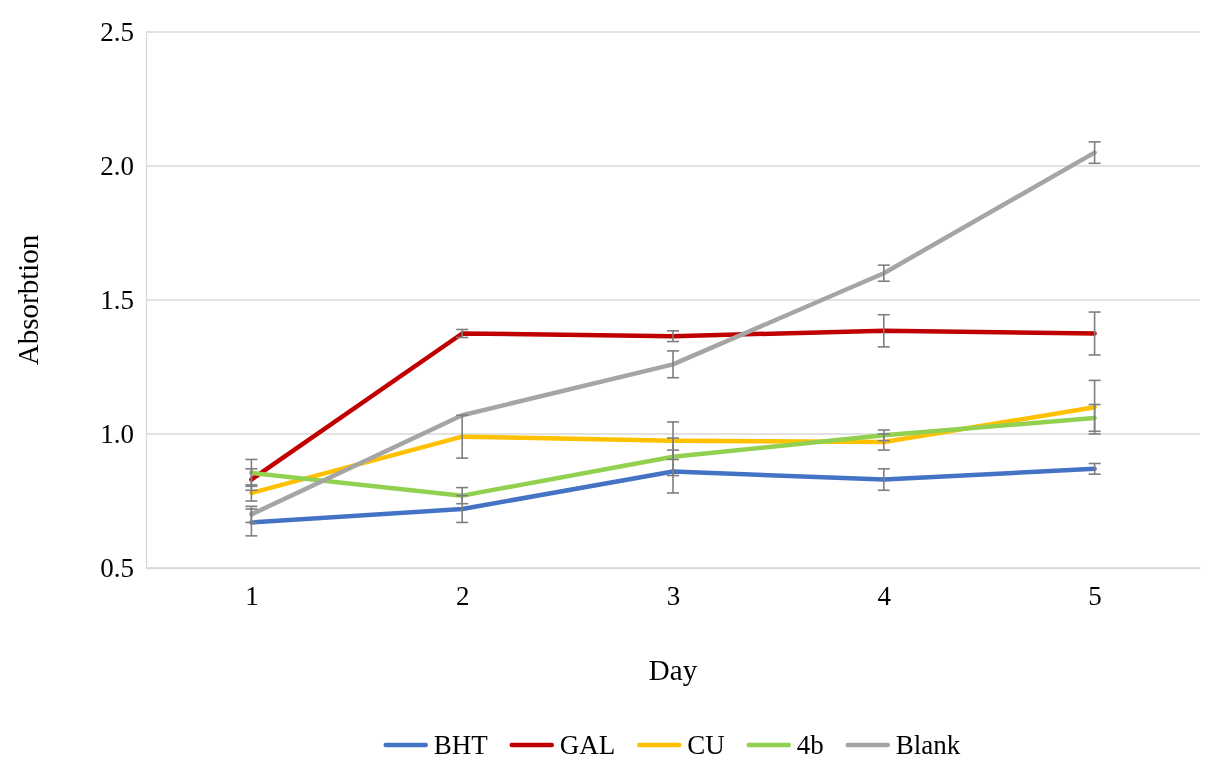  What do you see at coordinates (252, 596) in the screenshot?
I see `x-tick-label: 1` at bounding box center [252, 596].